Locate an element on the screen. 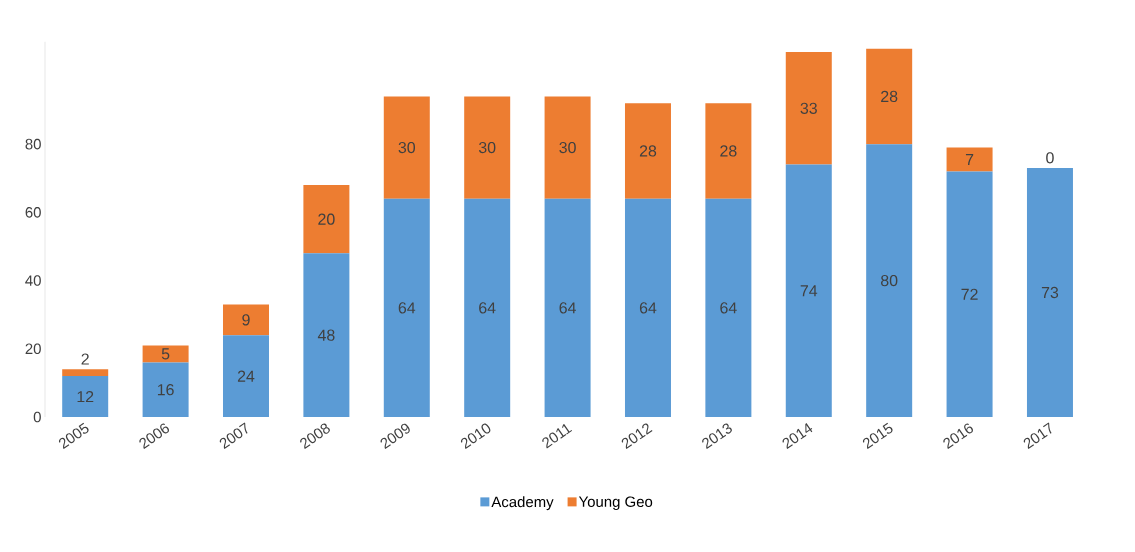 This screenshot has width=1135, height=552. data-label: 7 is located at coordinates (969, 159).